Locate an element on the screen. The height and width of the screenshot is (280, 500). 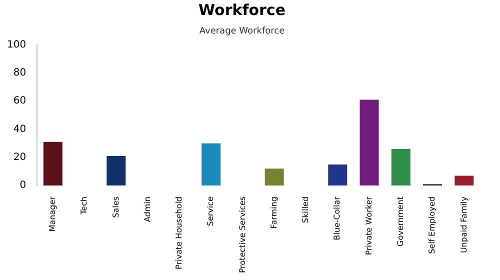
y-tick-label: 0 is located at coordinates (23, 186).